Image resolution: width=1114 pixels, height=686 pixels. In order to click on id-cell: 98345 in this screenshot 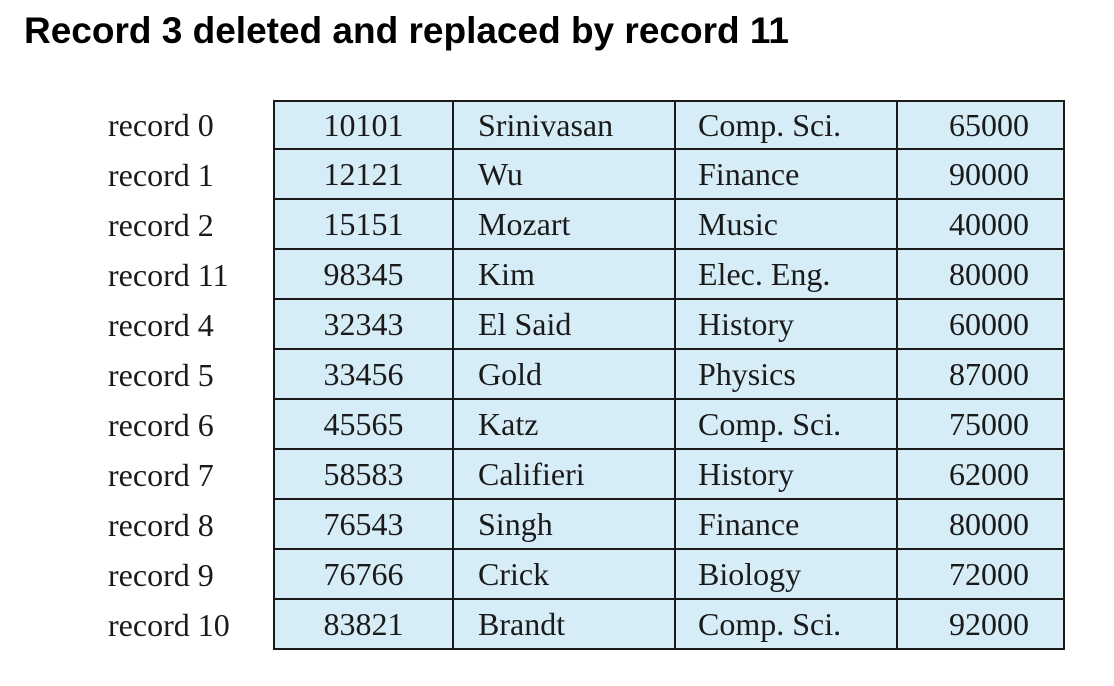, I will do `click(363, 273)`.